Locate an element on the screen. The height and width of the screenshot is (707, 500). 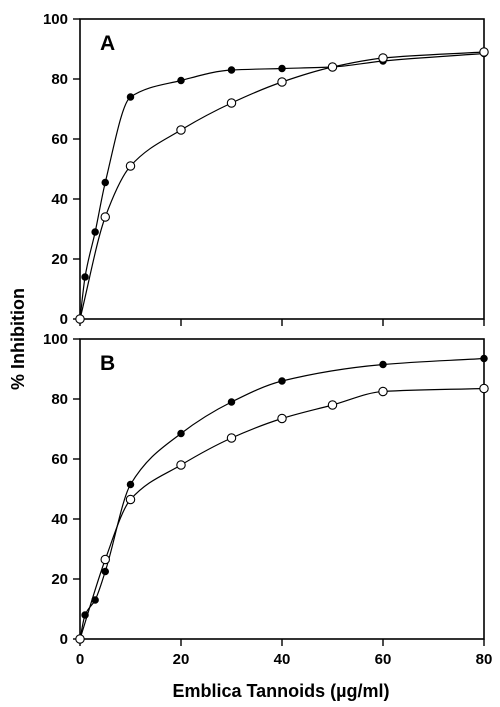
x-axis-title: Emblica Tannoids (µg/ml) is located at coordinates (280, 691).